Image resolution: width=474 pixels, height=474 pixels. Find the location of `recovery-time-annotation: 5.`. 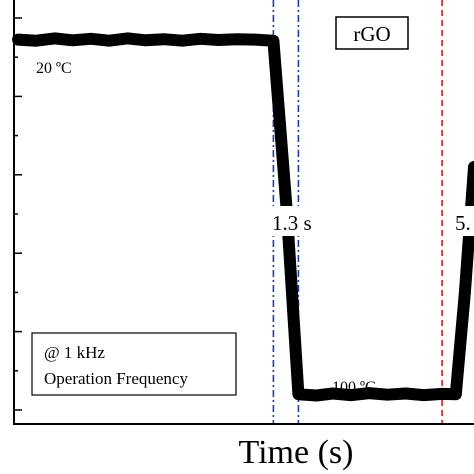

recovery-time-annotation: 5. is located at coordinates (463, 221).